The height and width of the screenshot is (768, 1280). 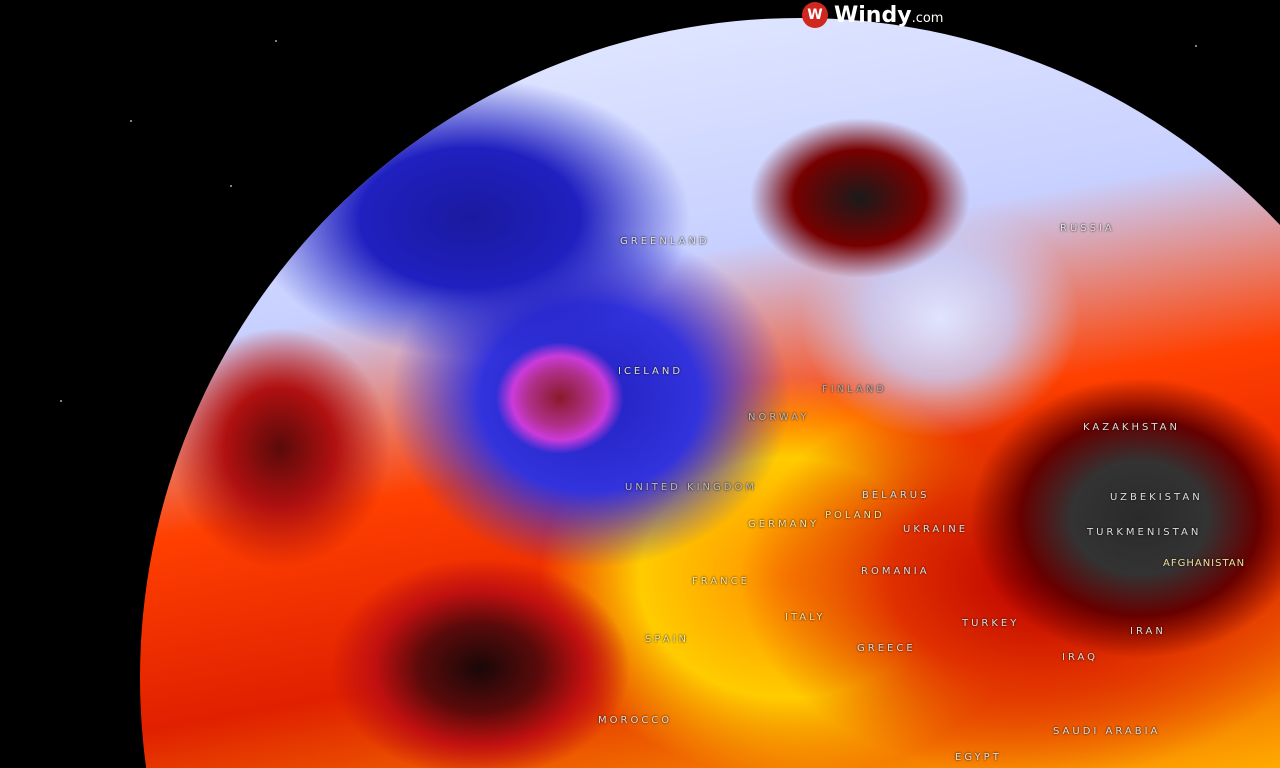 I want to click on map-label: EGYPT, so click(x=978, y=757).